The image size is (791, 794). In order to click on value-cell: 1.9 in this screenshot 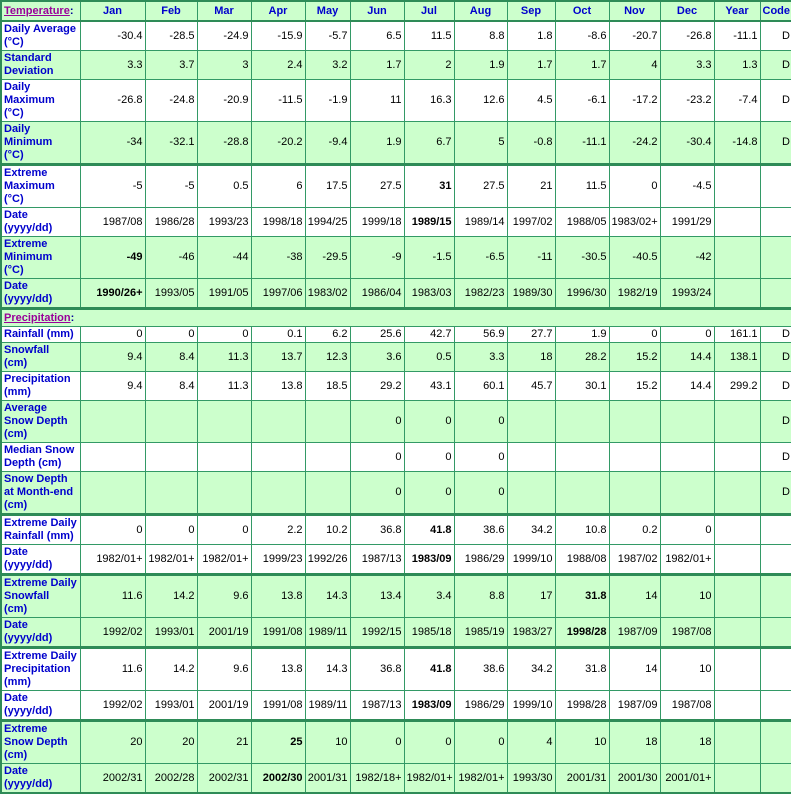, I will do `click(582, 334)`.